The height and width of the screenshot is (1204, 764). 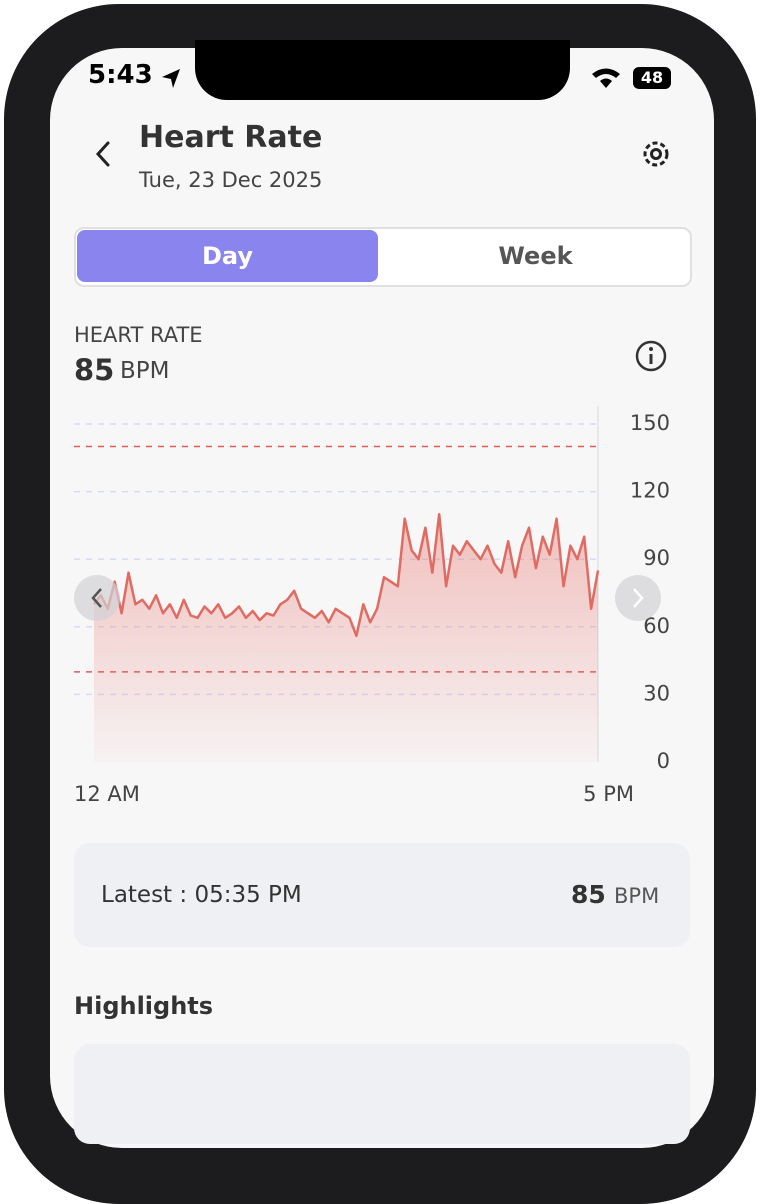 I want to click on area-fill, so click(x=346, y=638).